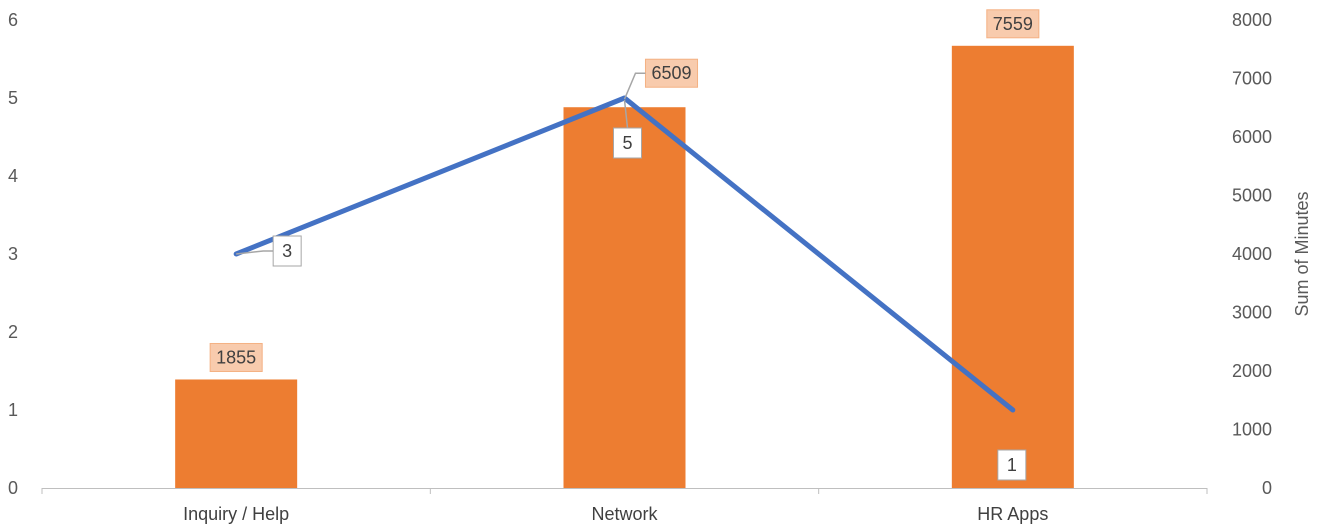  I want to click on bar-data-label: 7559, so click(1013, 24).